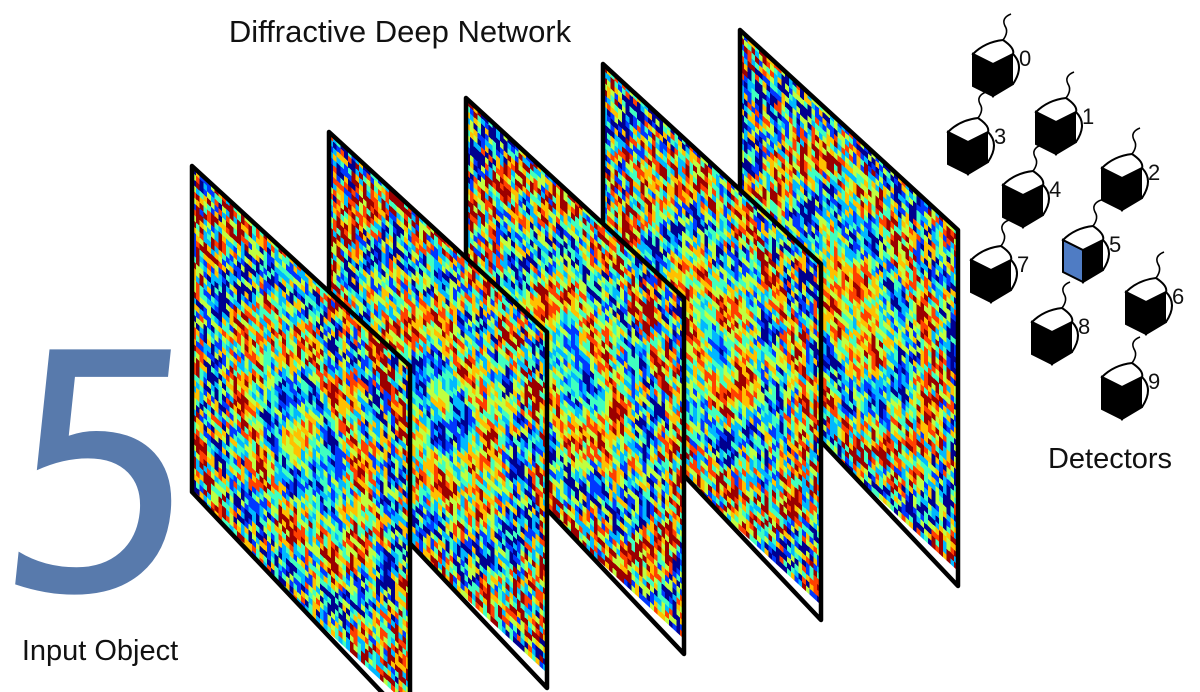  Describe the element at coordinates (1154, 172) in the screenshot. I see `detector-number: 2` at that location.